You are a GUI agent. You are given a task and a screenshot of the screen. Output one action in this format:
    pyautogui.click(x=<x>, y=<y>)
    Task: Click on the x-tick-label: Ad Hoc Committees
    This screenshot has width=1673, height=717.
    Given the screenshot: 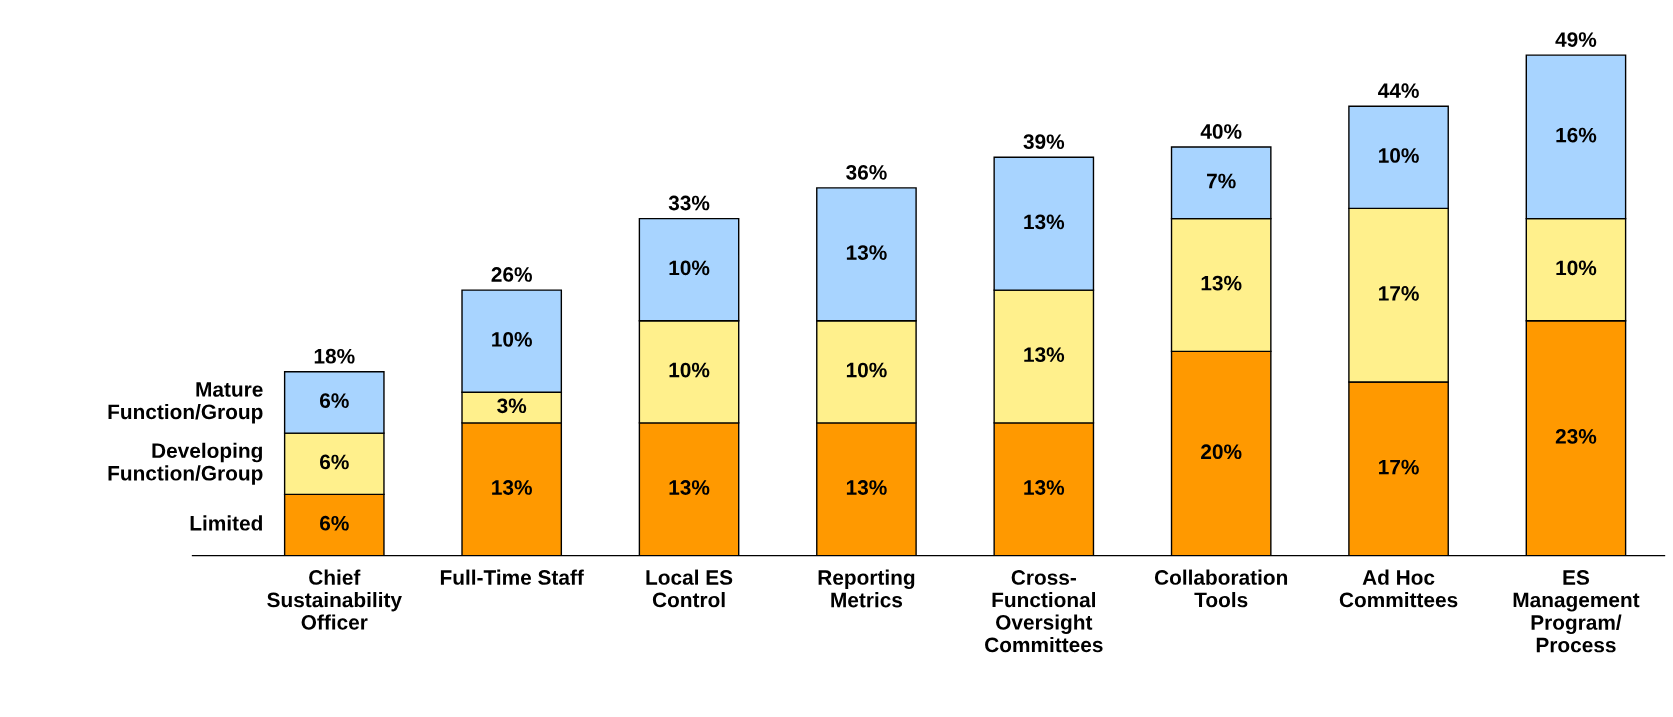 What is the action you would take?
    pyautogui.click(x=1398, y=588)
    